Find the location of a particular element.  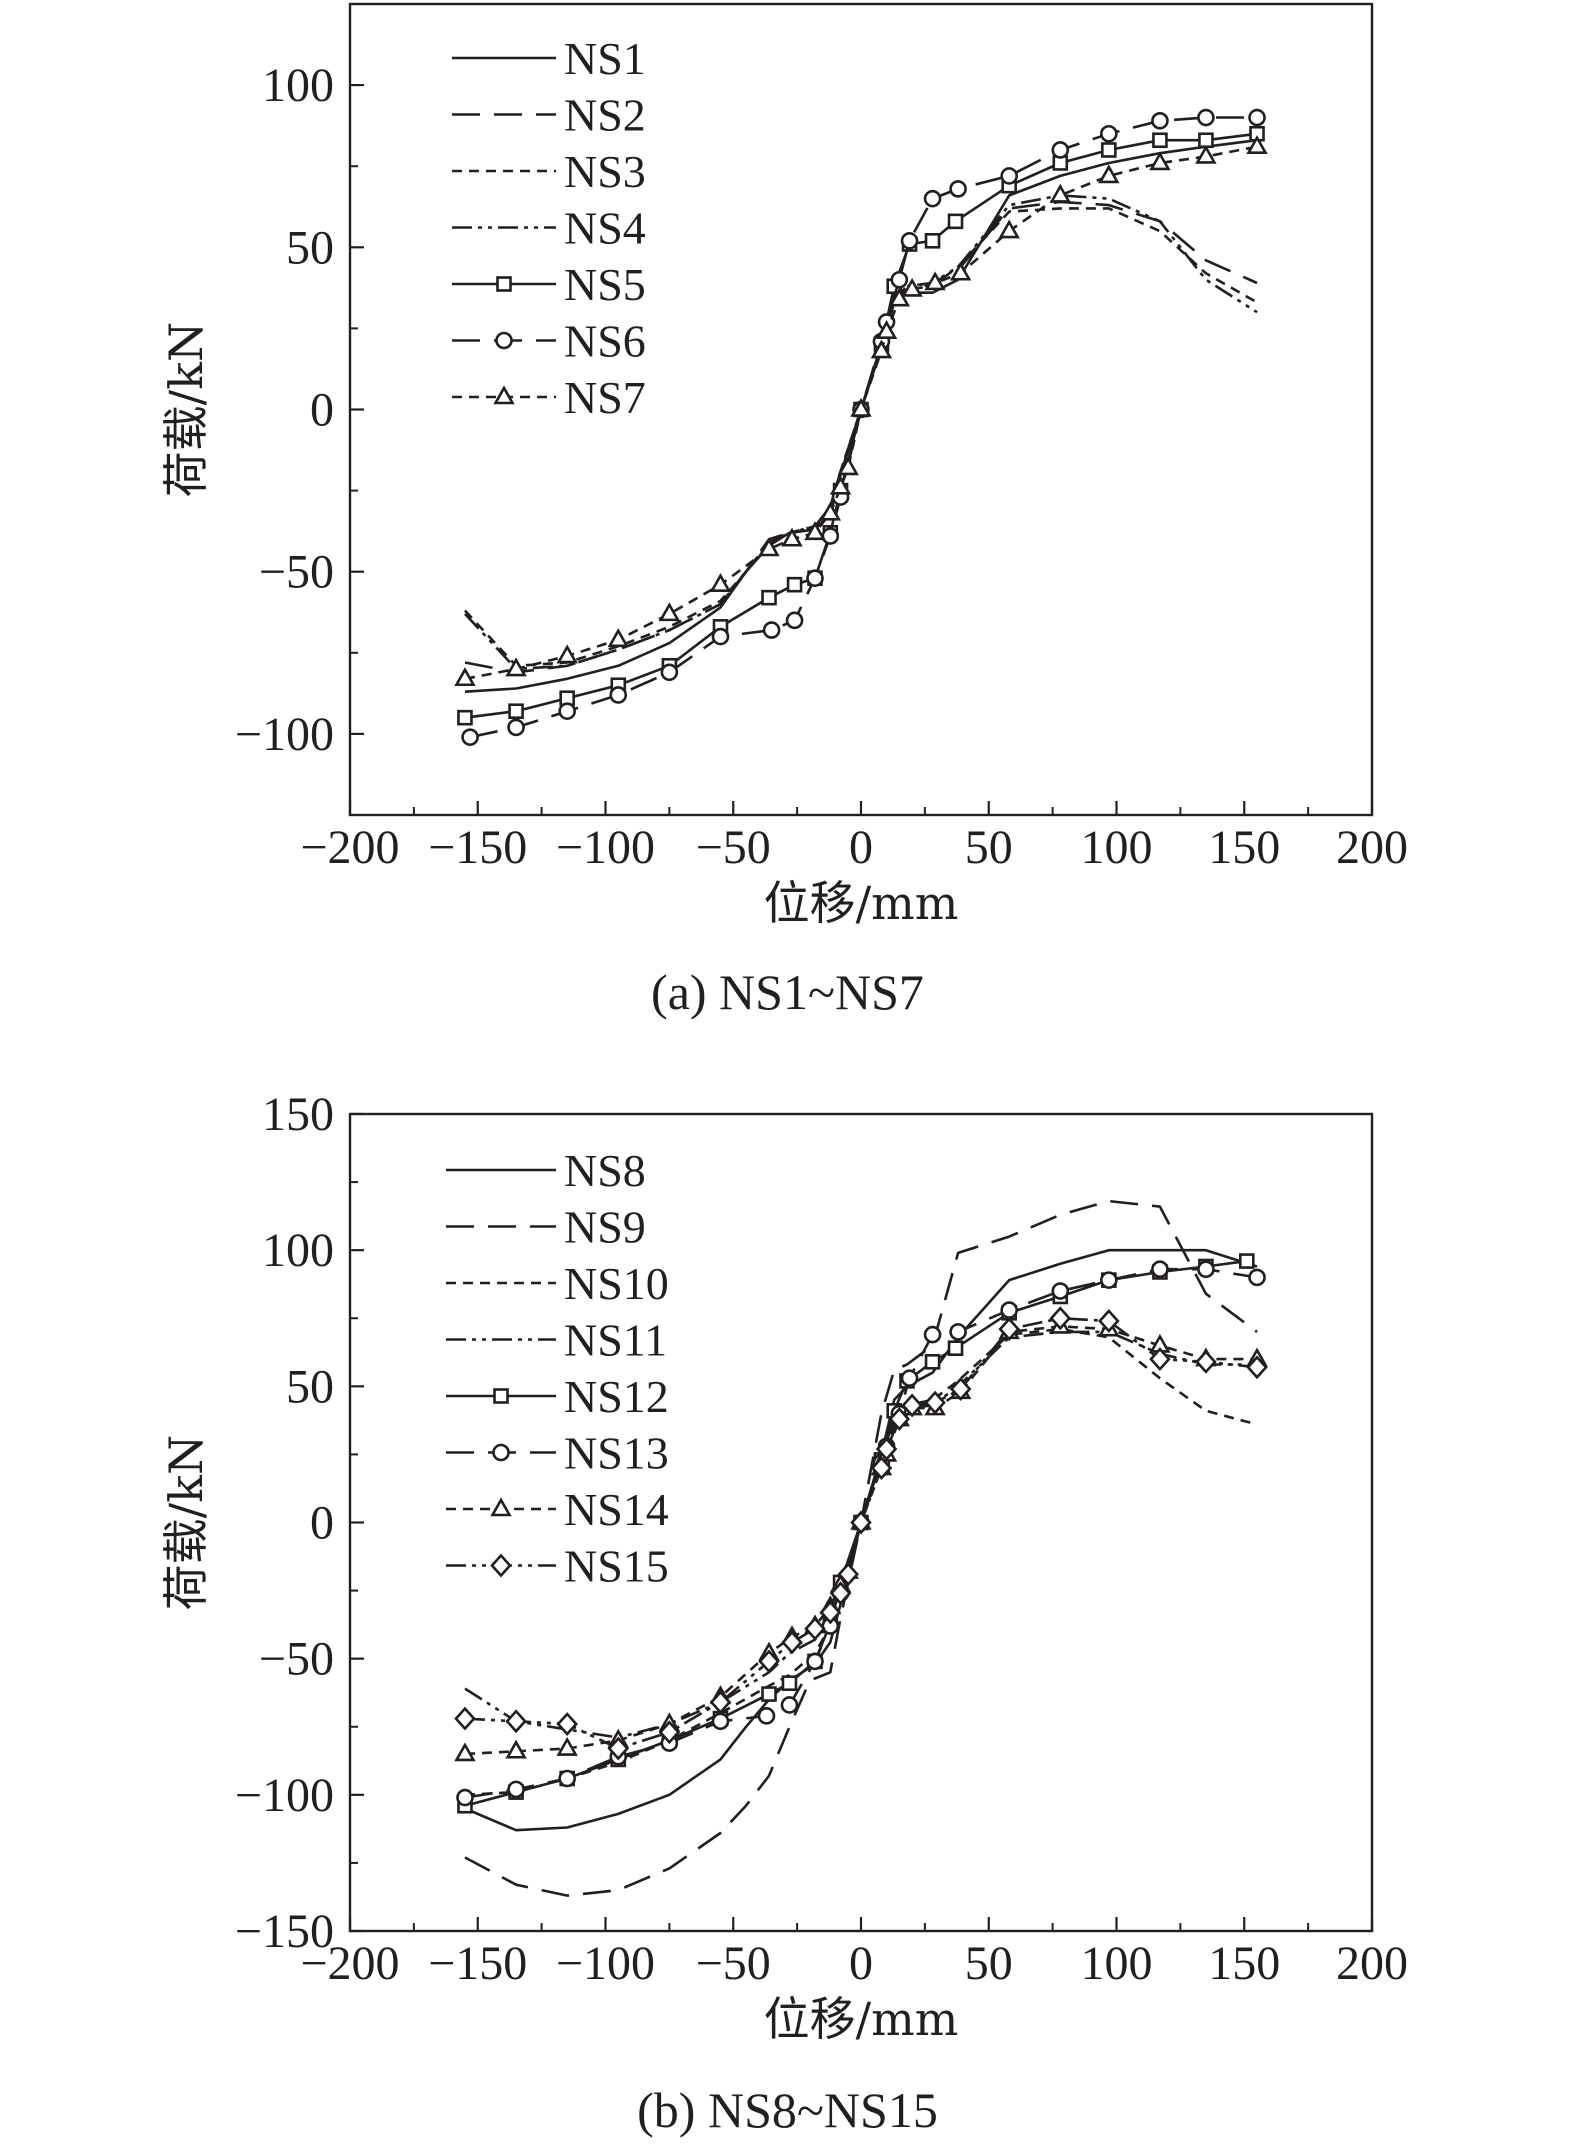

legend-marker-ns12 is located at coordinates (501, 1396).